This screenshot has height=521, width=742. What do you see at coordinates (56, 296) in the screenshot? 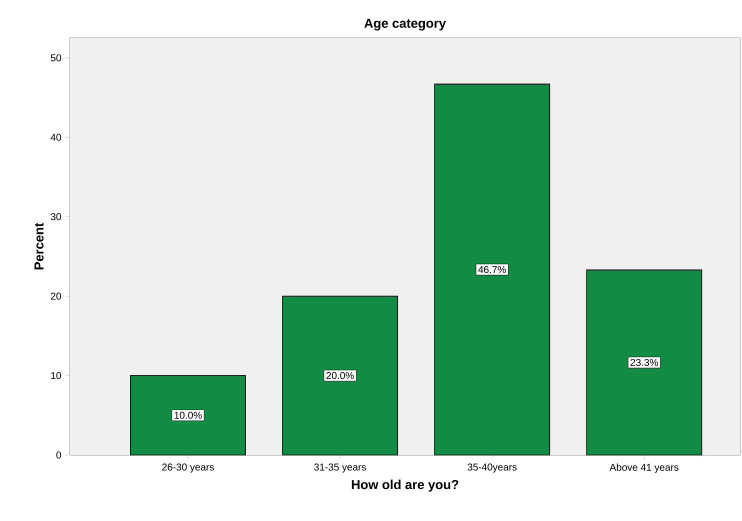
I see `y-tick-label: 20` at bounding box center [56, 296].